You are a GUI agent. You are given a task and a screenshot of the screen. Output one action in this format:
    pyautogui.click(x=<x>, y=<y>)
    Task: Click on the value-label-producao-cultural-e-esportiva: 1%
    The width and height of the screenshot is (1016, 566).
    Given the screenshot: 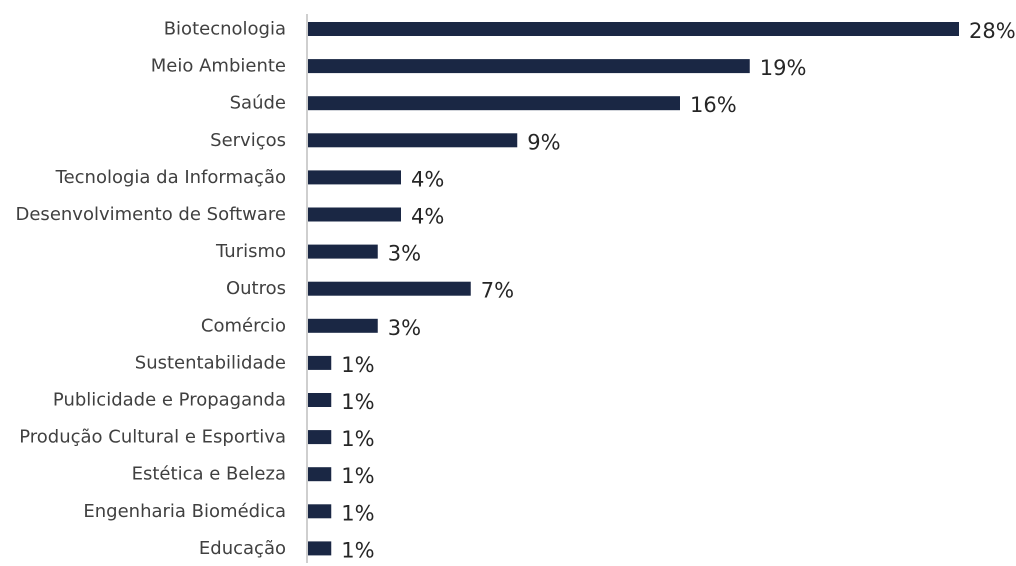 What is the action you would take?
    pyautogui.click(x=357, y=439)
    